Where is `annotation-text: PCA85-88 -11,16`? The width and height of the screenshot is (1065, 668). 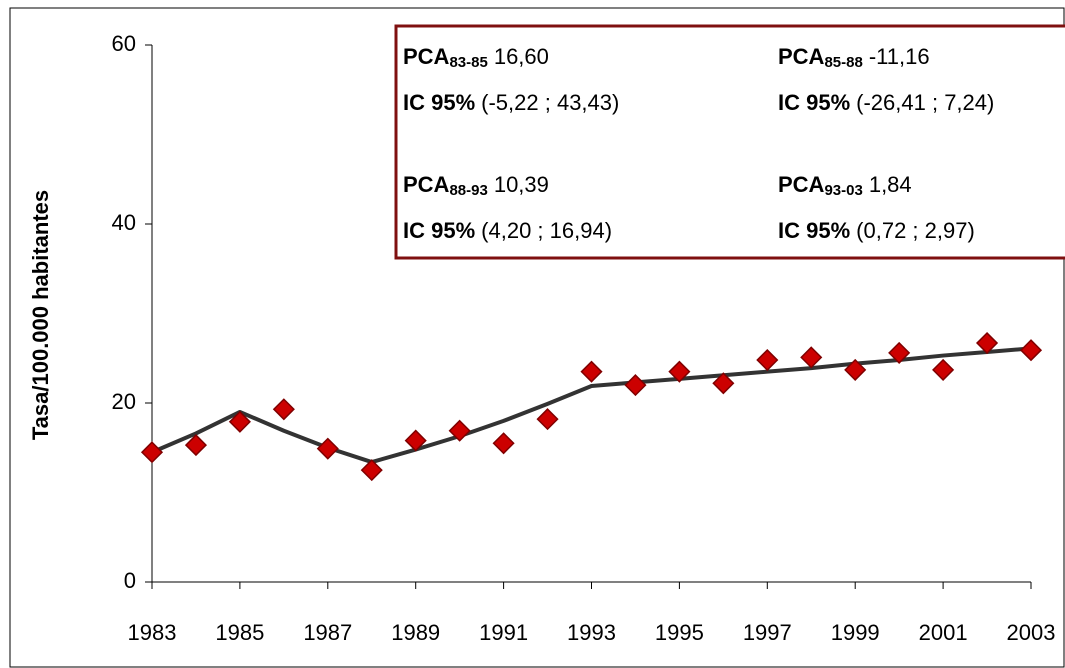
annotation-text: PCA85-88 -11,16 is located at coordinates (854, 57).